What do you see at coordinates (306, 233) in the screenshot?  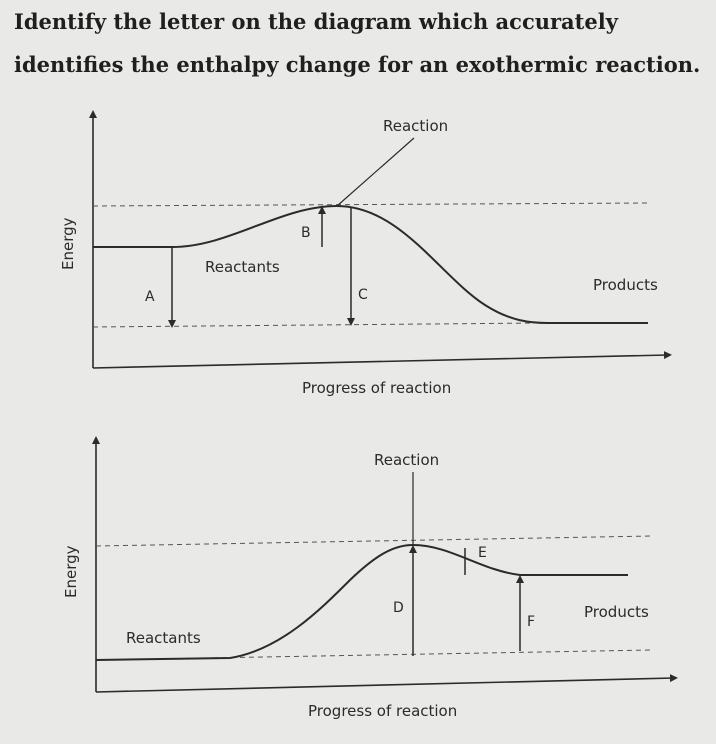 I see `letter-b: B` at bounding box center [306, 233].